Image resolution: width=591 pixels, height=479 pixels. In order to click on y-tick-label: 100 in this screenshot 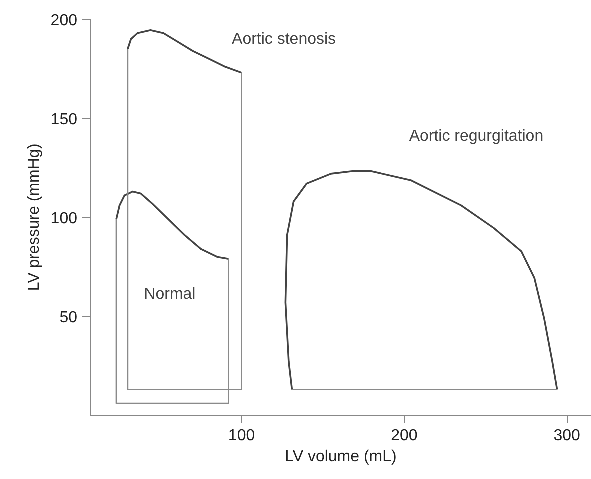, I will do `click(64, 219)`.